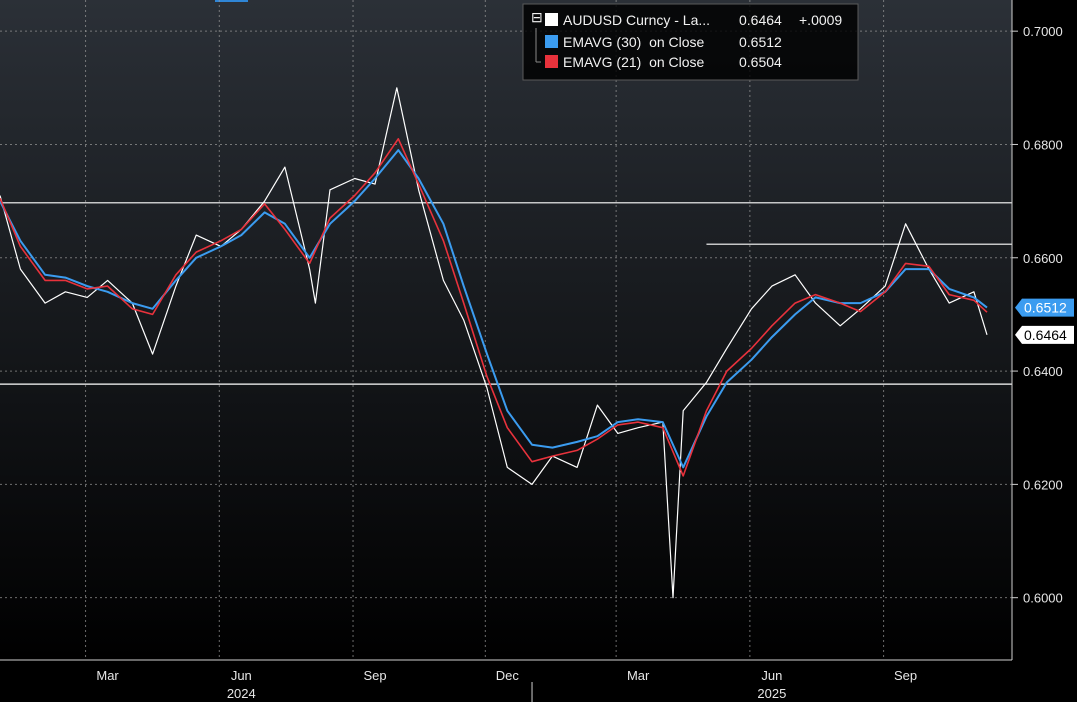  Describe the element at coordinates (551, 61) in the screenshot. I see `legend-swatch-emavg21` at that location.